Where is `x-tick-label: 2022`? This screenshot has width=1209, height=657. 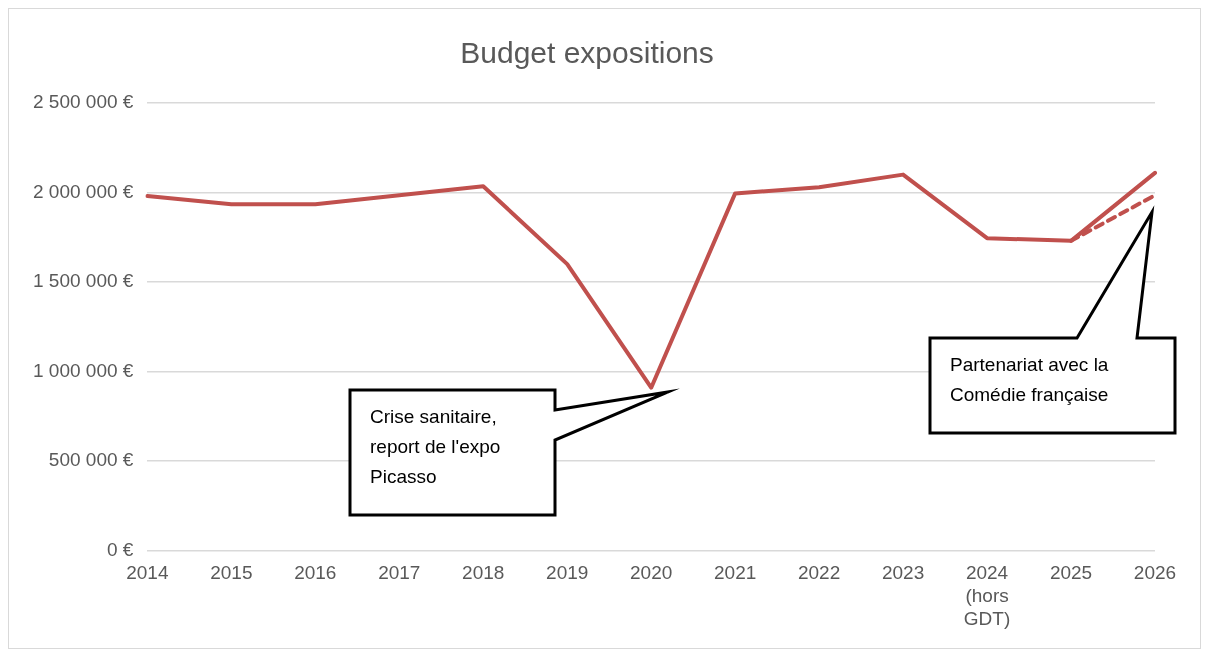
x-tick-label: 2022 is located at coordinates (819, 573).